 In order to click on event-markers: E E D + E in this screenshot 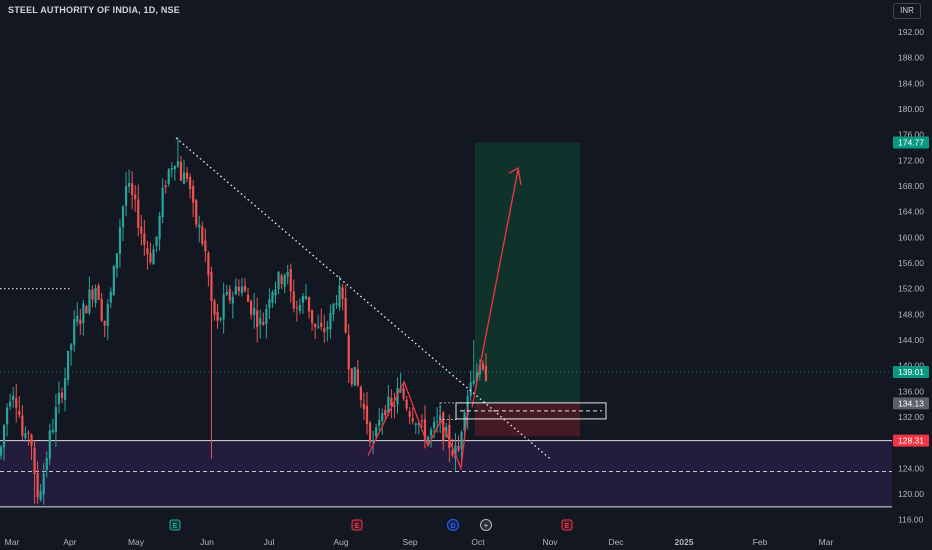, I will do `click(371, 525)`.